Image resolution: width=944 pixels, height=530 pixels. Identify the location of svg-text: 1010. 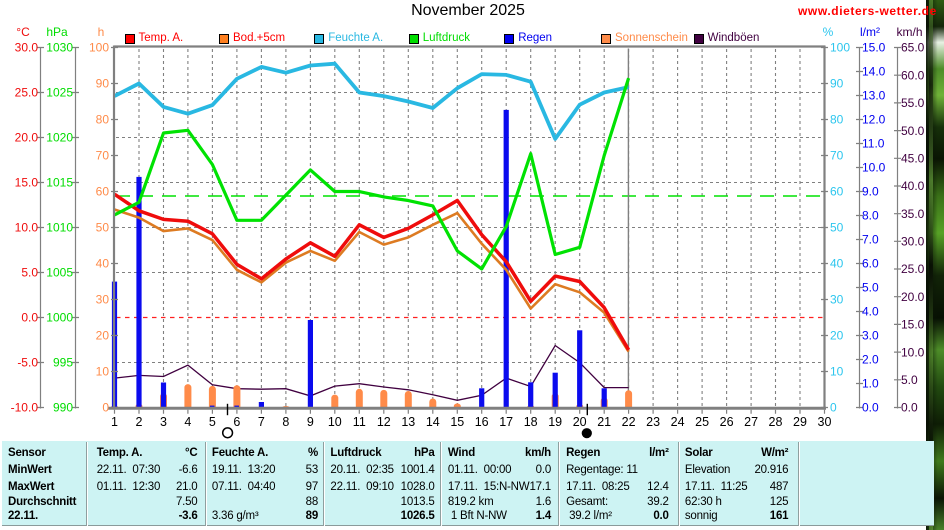
(59, 228).